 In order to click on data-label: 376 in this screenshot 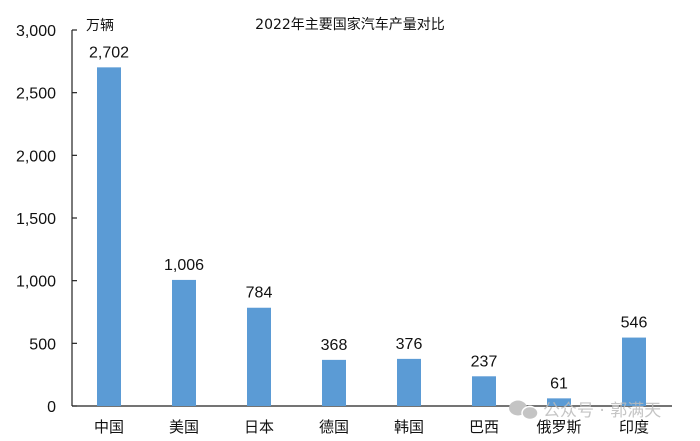, I will do `click(409, 344)`.